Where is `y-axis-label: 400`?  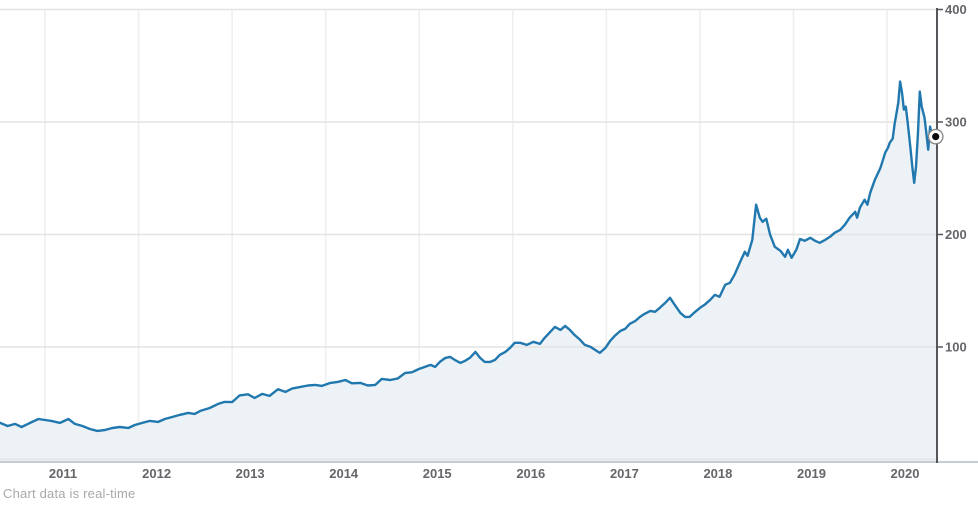 y-axis-label: 400 is located at coordinates (956, 9).